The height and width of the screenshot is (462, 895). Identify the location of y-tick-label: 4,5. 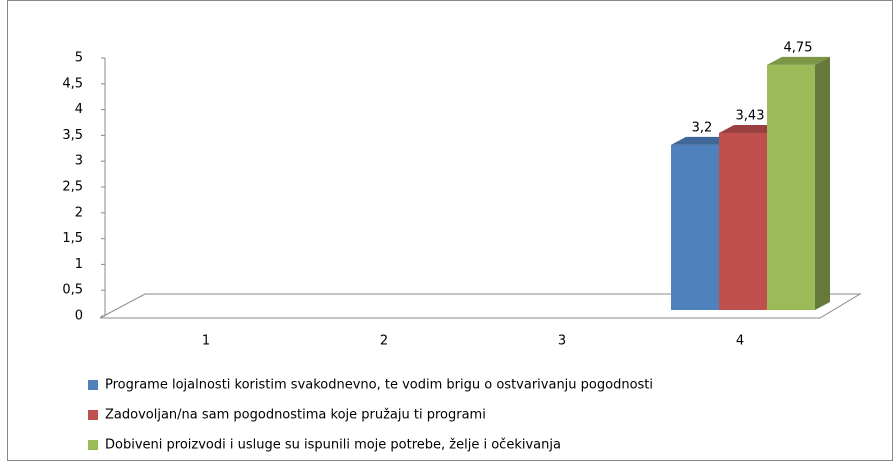
(72, 83).